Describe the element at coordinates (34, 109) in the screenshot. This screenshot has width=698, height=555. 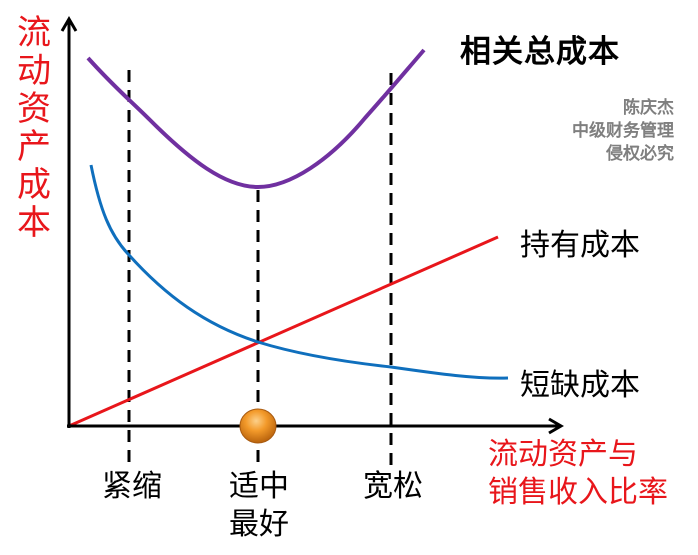
I see `y-label-char: 资` at that location.